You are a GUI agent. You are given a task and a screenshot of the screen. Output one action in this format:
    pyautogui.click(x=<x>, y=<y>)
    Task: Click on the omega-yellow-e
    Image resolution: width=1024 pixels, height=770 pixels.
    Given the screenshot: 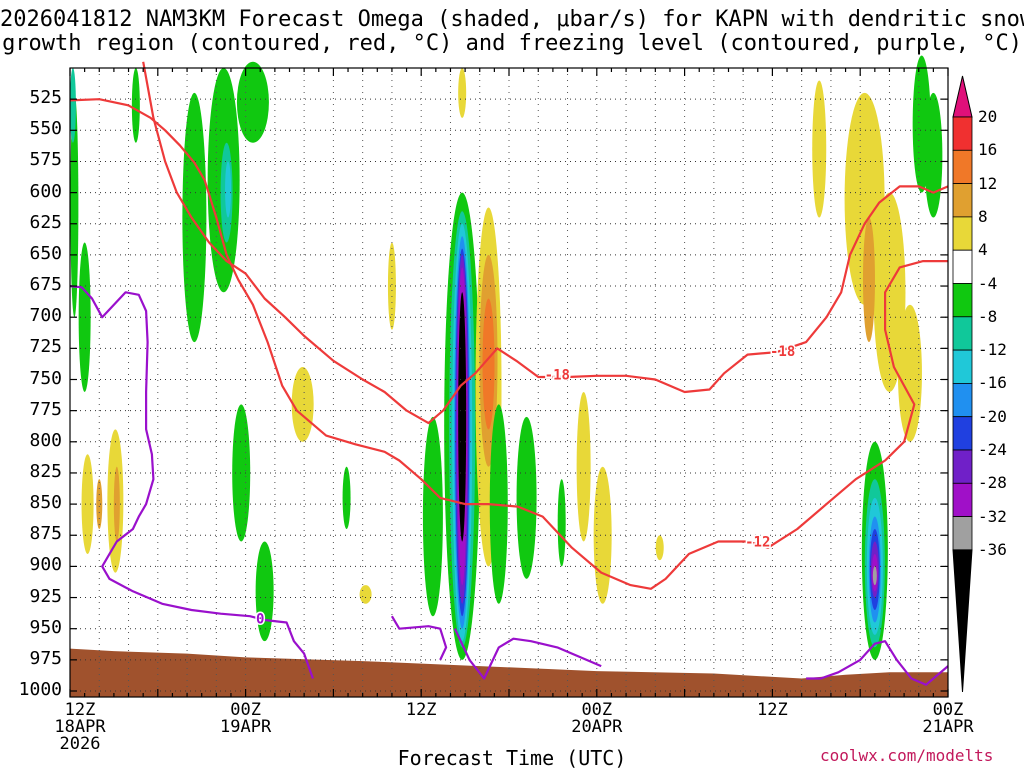 What is the action you would take?
    pyautogui.click(x=365, y=594)
    